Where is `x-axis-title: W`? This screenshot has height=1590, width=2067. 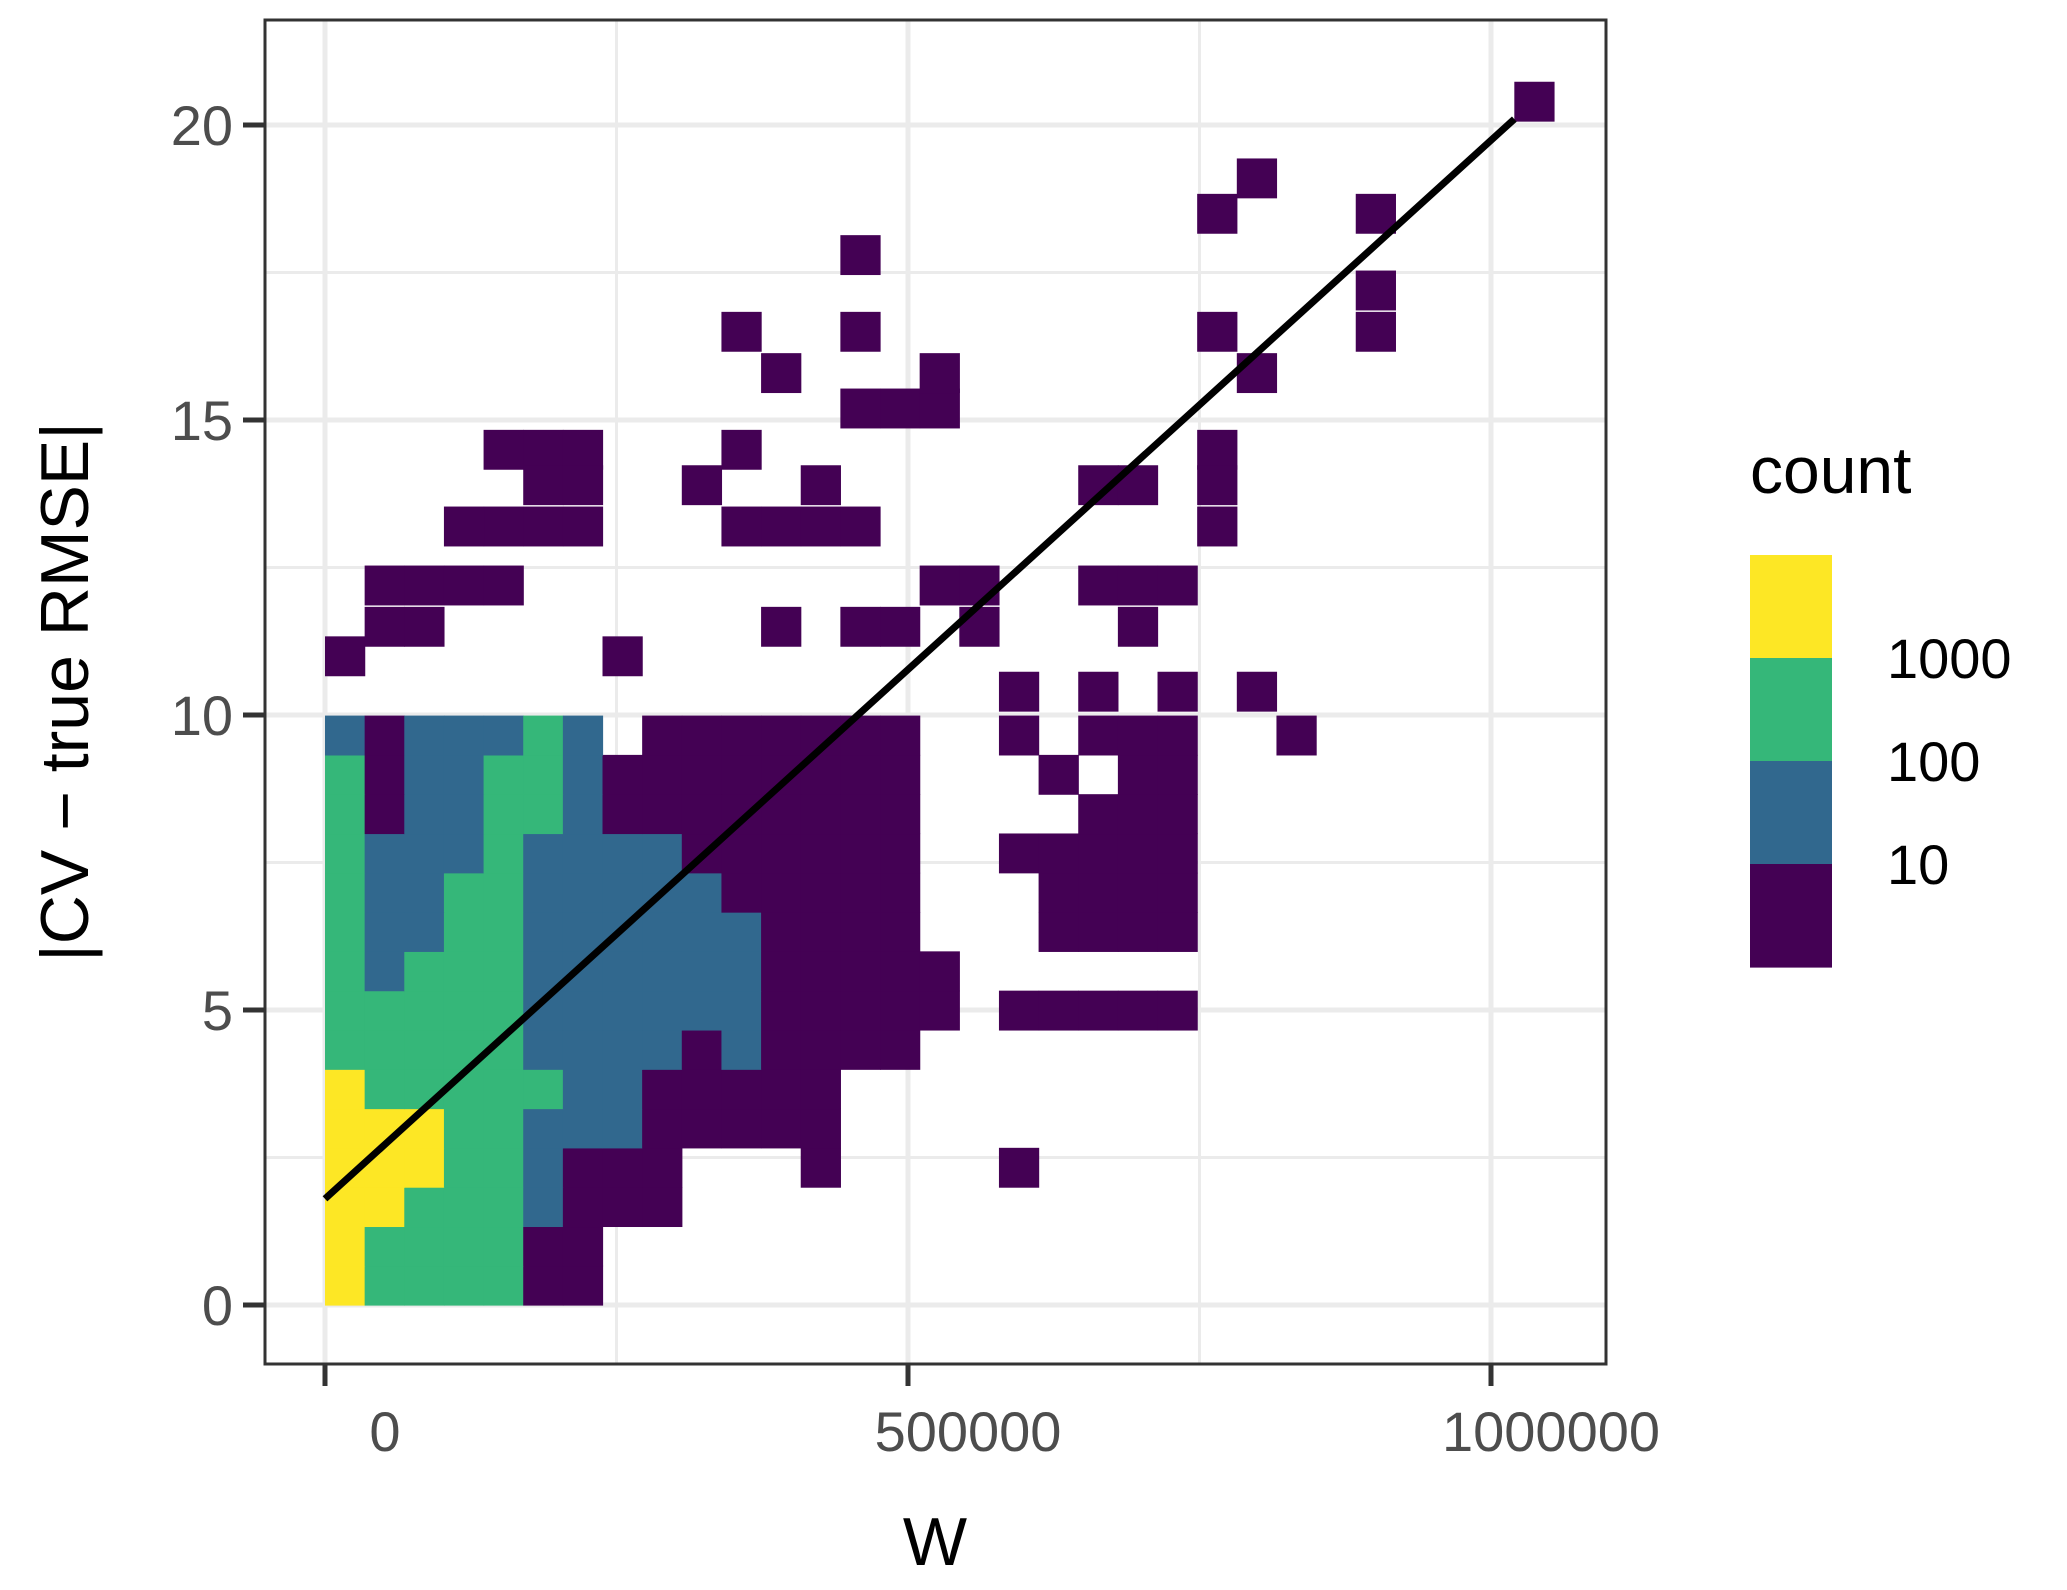 x-axis-title: W is located at coordinates (935, 1542).